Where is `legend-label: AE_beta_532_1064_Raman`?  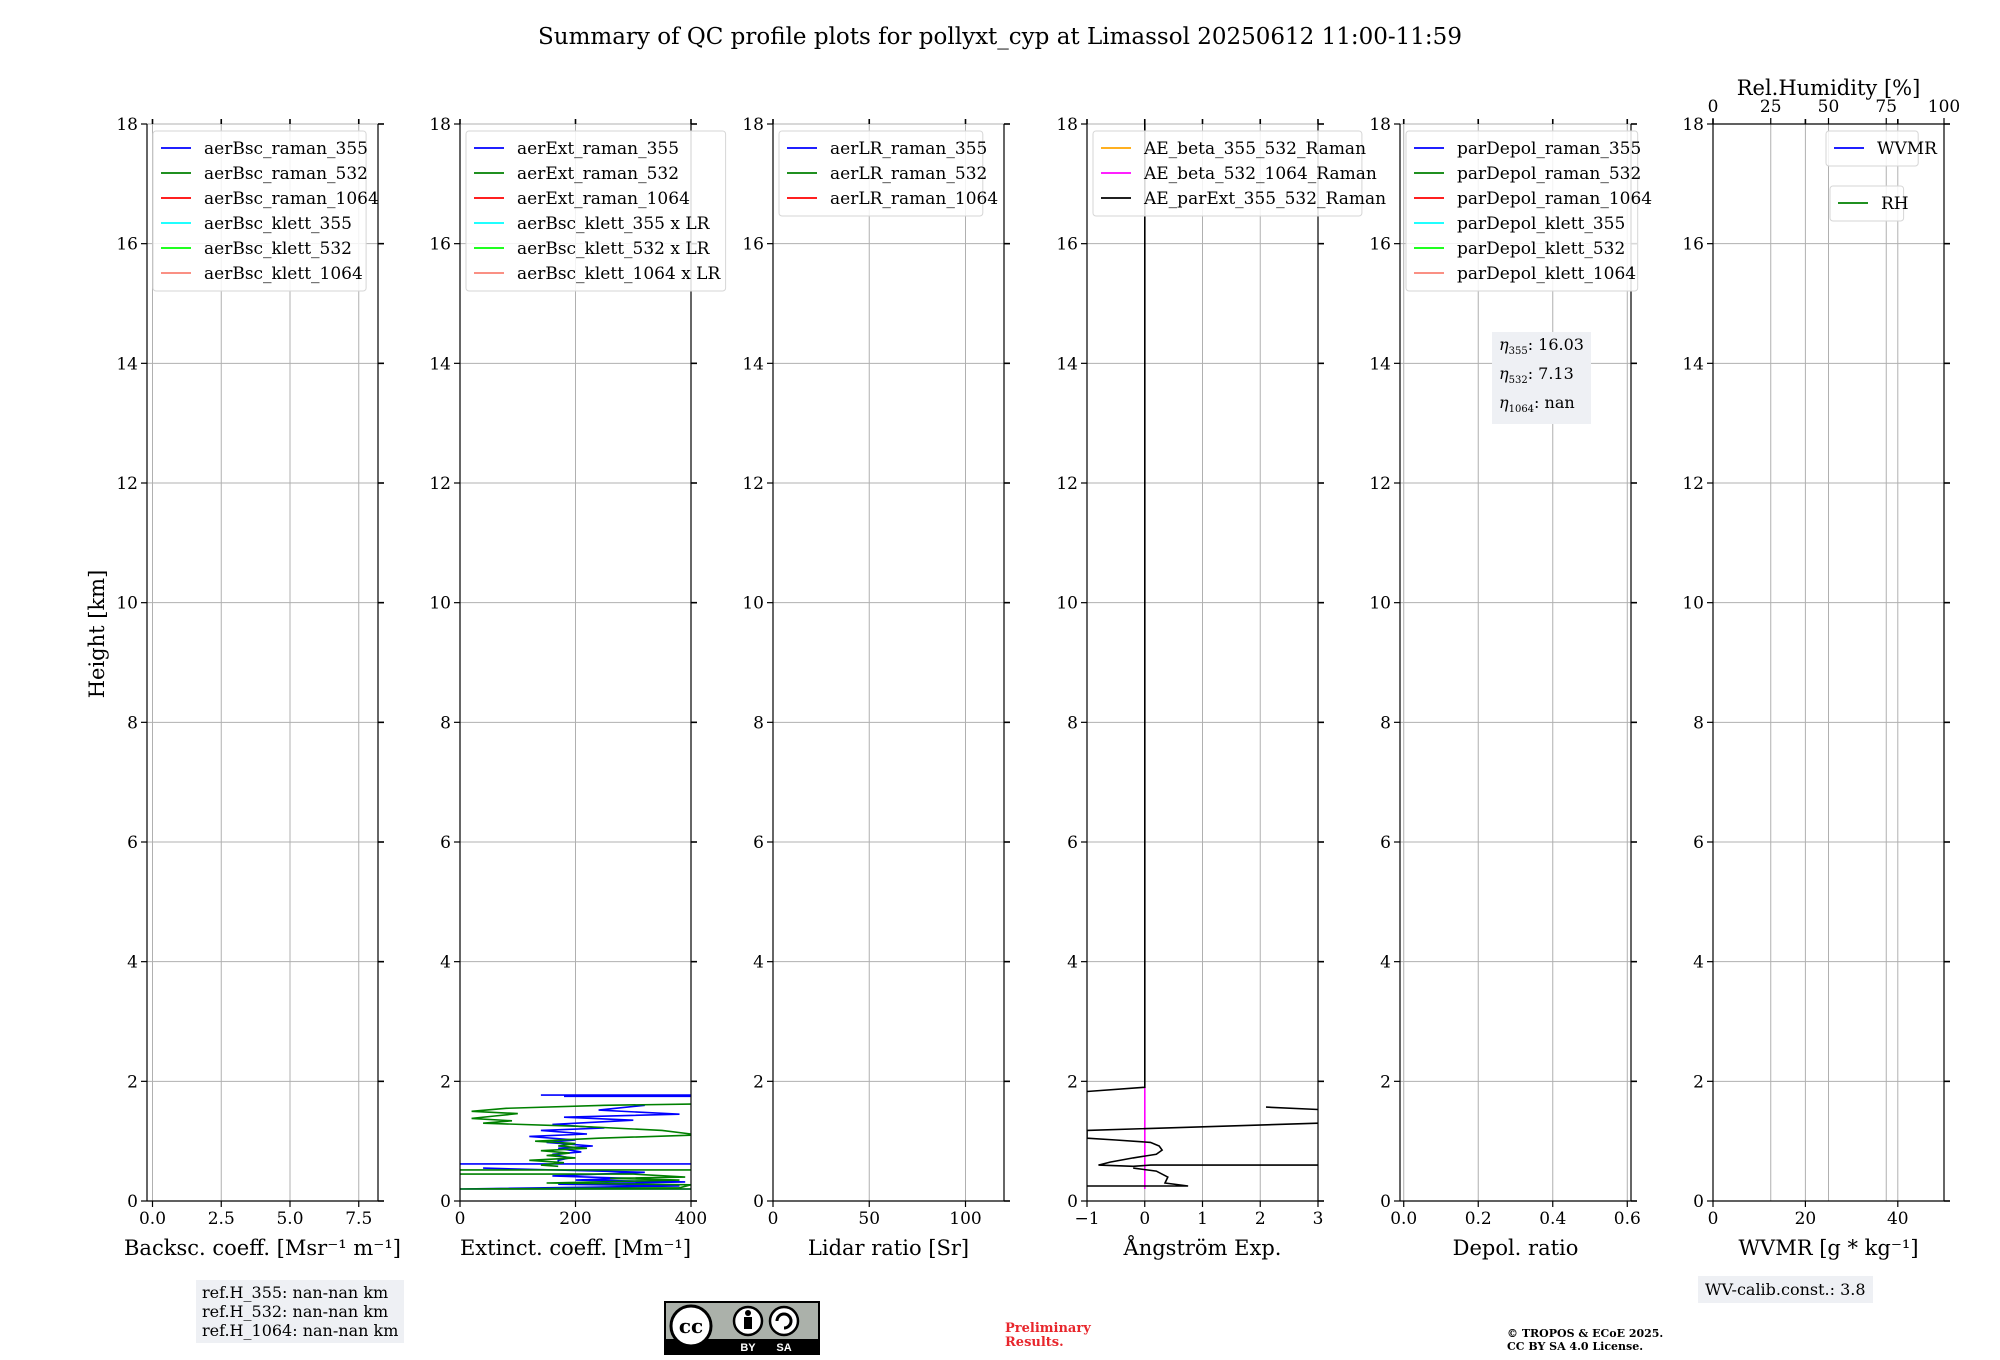 legend-label: AE_beta_532_1064_Raman is located at coordinates (1260, 174).